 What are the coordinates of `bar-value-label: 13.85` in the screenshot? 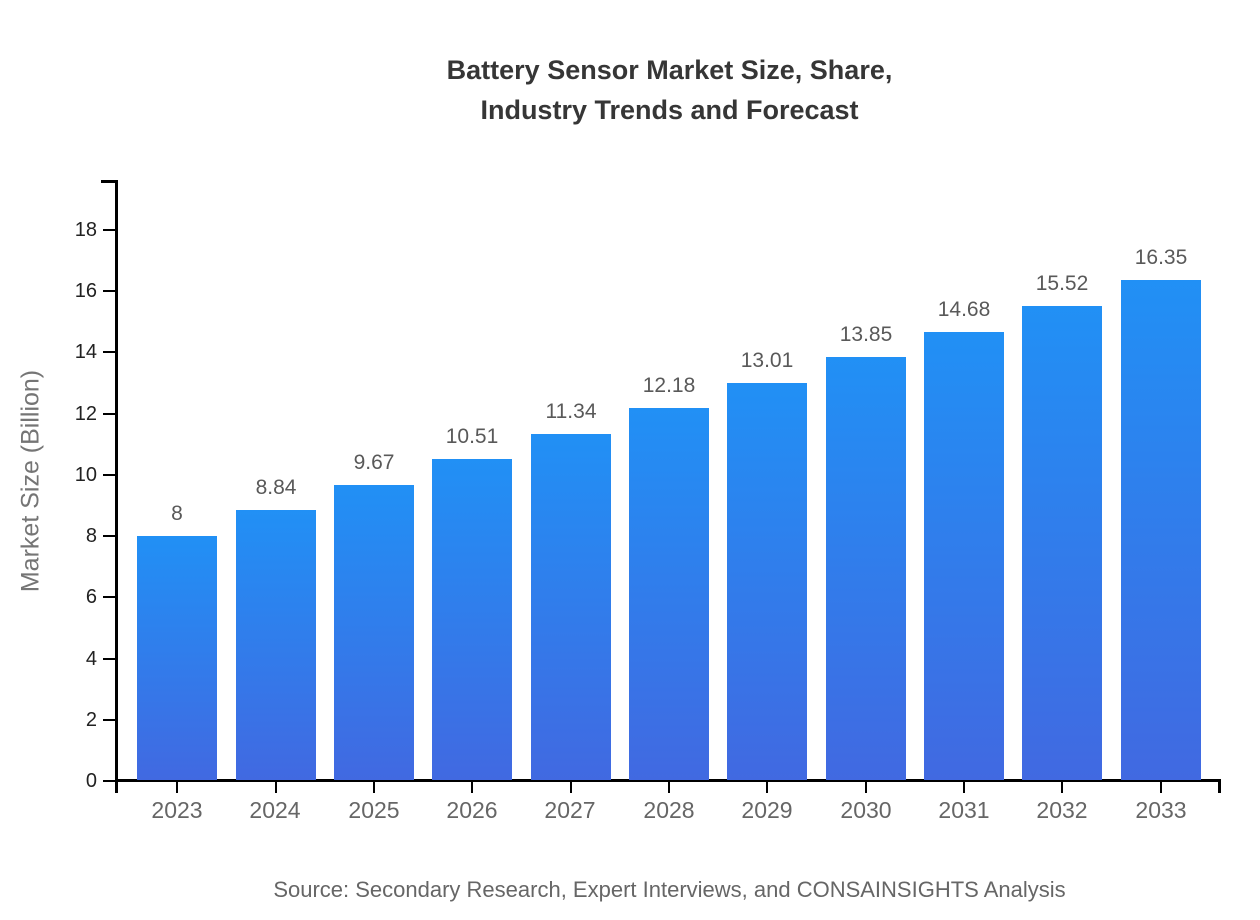 It's located at (866, 334).